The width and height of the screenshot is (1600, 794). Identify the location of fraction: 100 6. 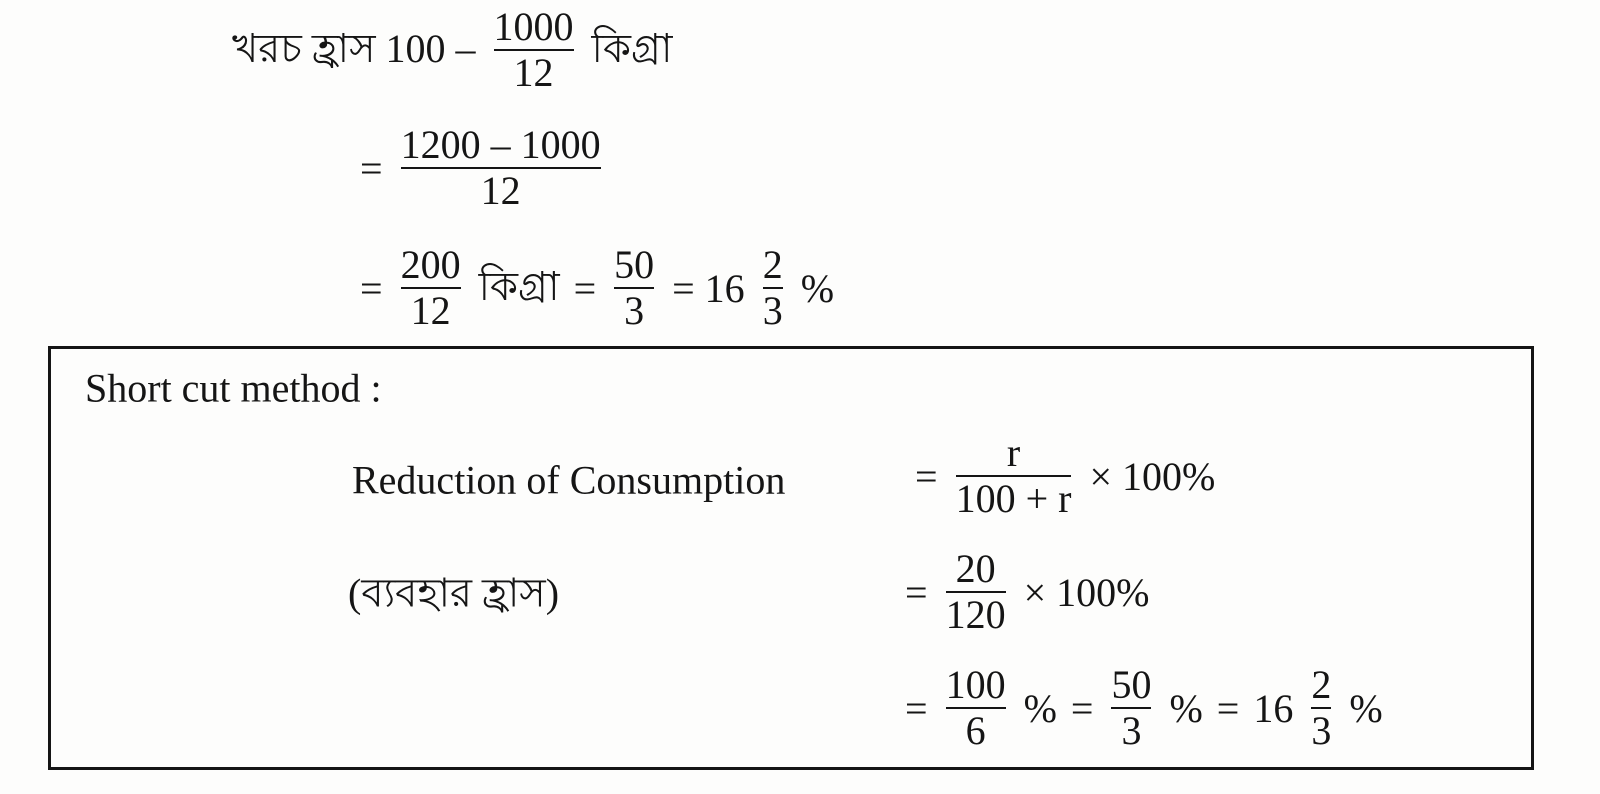
(976, 708).